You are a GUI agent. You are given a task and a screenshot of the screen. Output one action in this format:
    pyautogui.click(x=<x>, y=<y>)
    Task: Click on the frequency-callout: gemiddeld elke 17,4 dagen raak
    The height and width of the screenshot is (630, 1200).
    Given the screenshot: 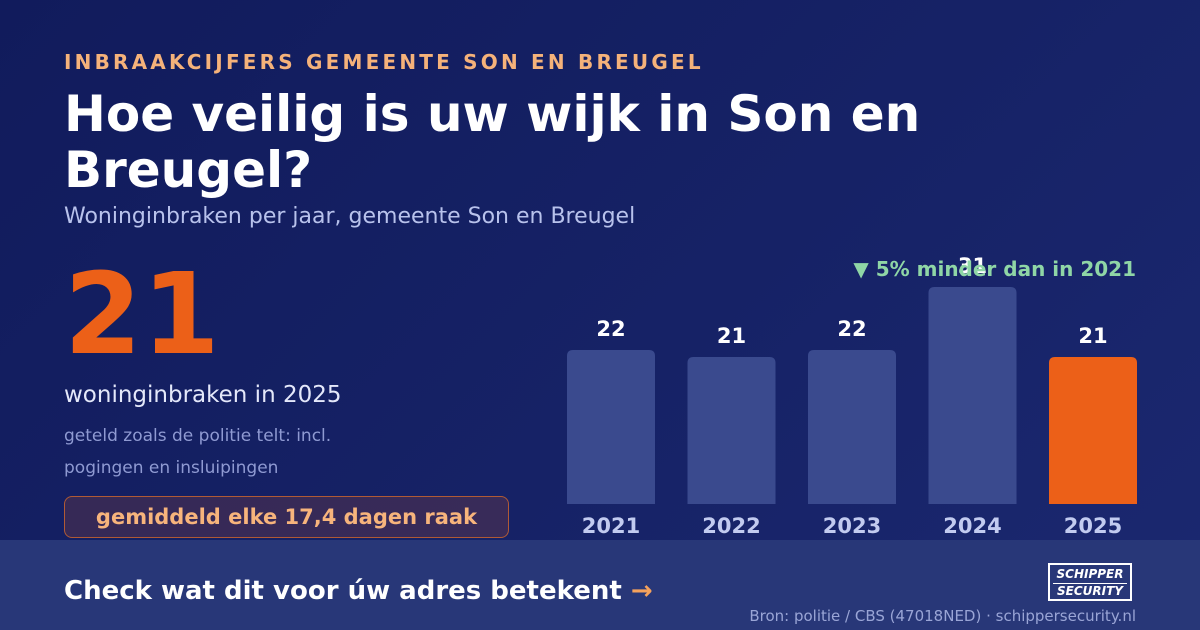 What is the action you would take?
    pyautogui.click(x=286, y=517)
    